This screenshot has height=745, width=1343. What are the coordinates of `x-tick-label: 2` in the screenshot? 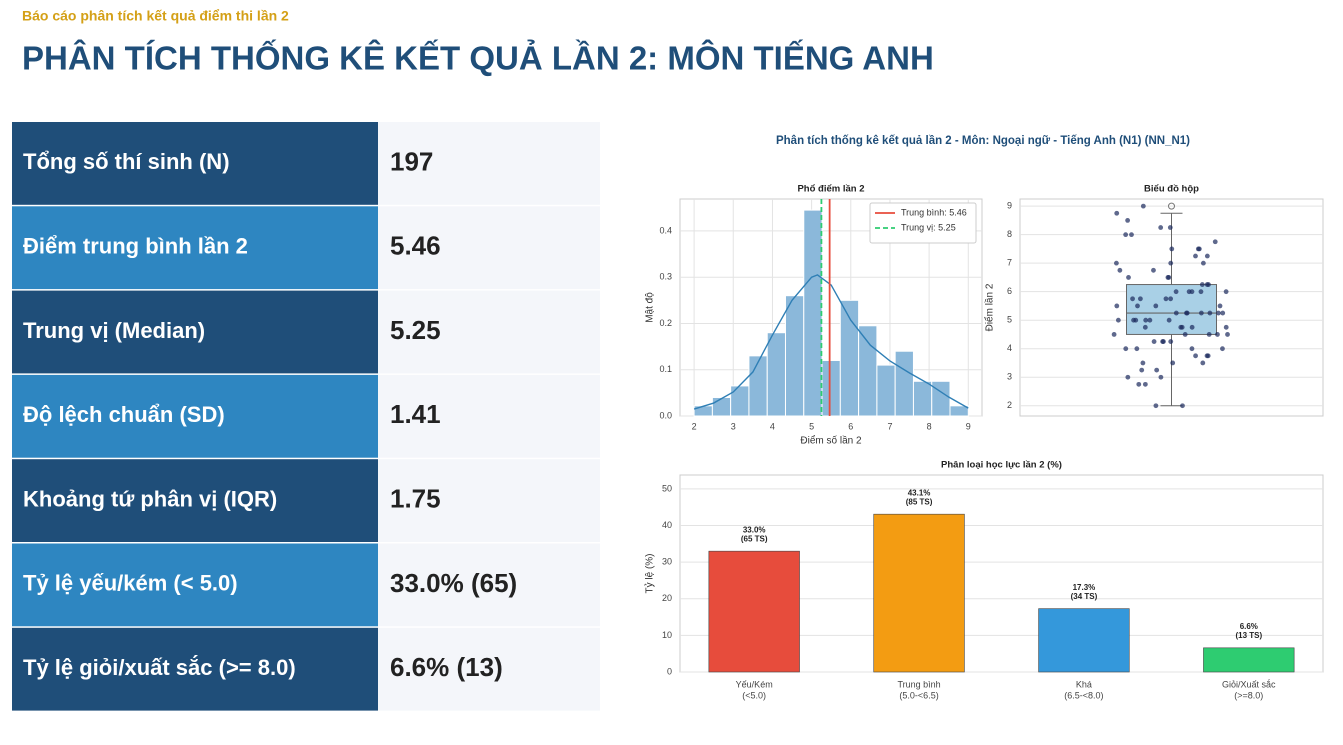 It's located at (694, 426).